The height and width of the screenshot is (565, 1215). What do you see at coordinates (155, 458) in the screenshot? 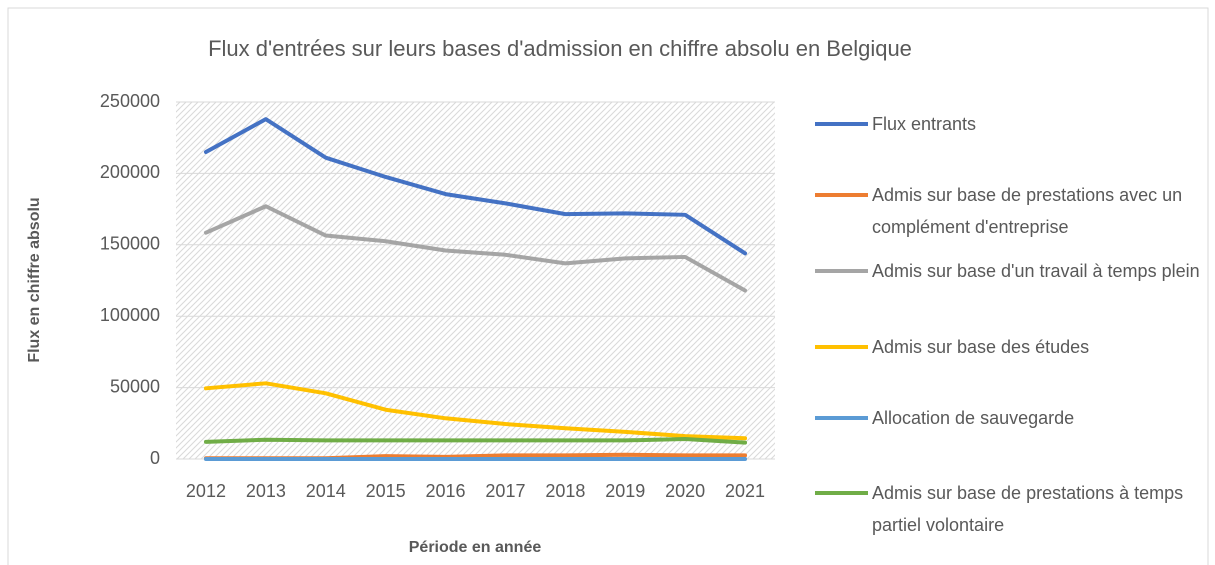
I see `y-tick-label: 0` at bounding box center [155, 458].